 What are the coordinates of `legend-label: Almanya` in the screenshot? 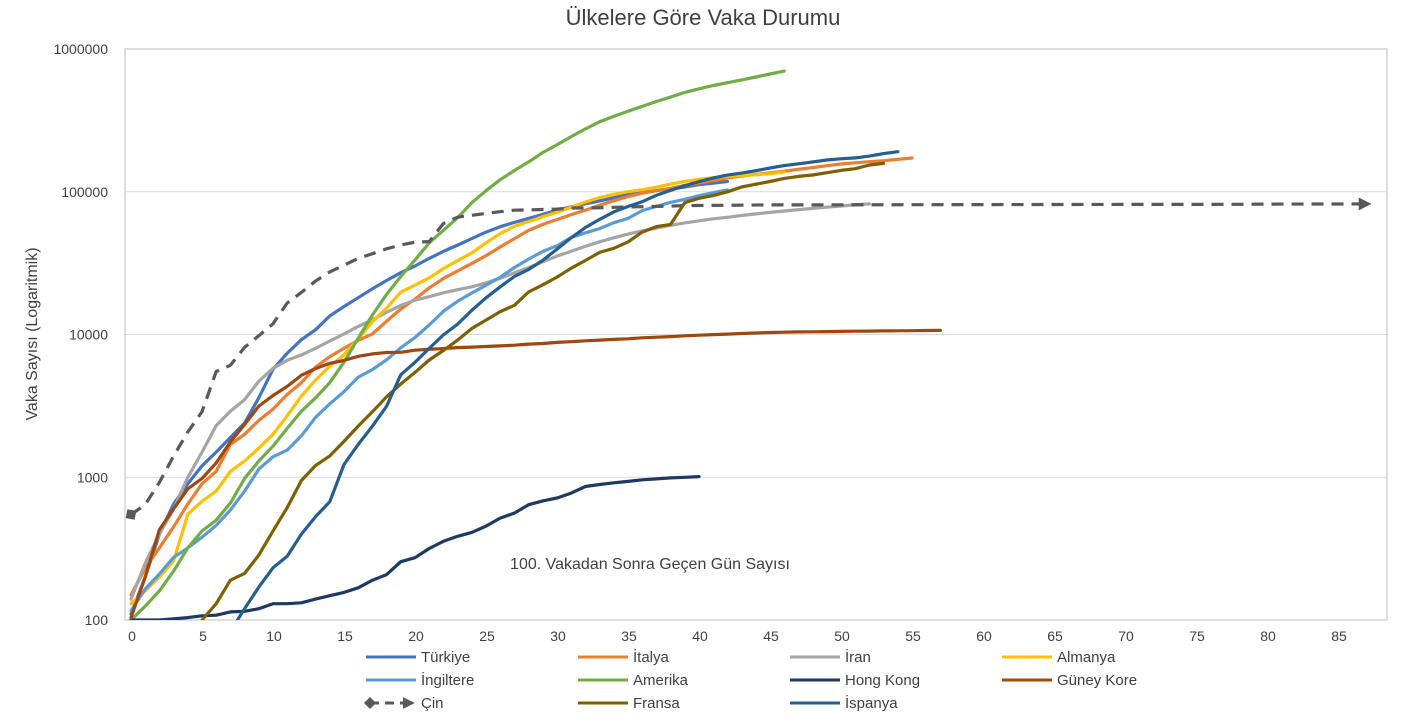 It's located at (1086, 657).